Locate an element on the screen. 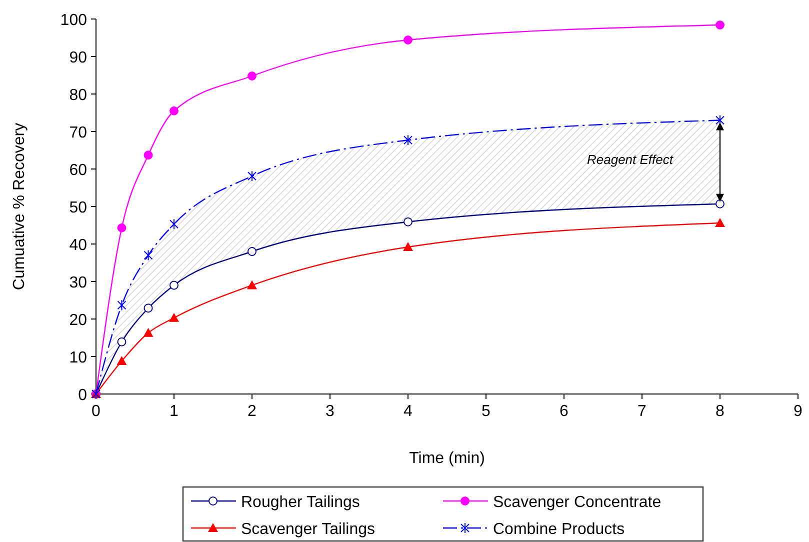 The height and width of the screenshot is (542, 809). x-axis-title: Time (min) is located at coordinates (447, 458).